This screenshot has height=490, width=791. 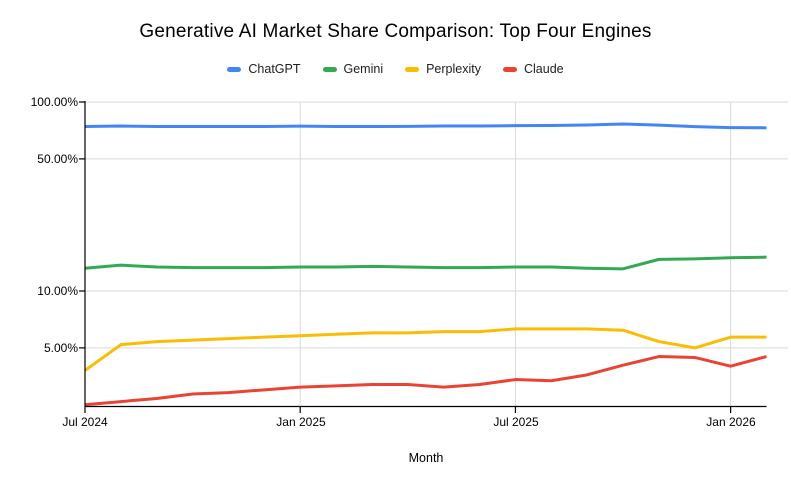 I want to click on legend-swatch-gemini, so click(x=329, y=69).